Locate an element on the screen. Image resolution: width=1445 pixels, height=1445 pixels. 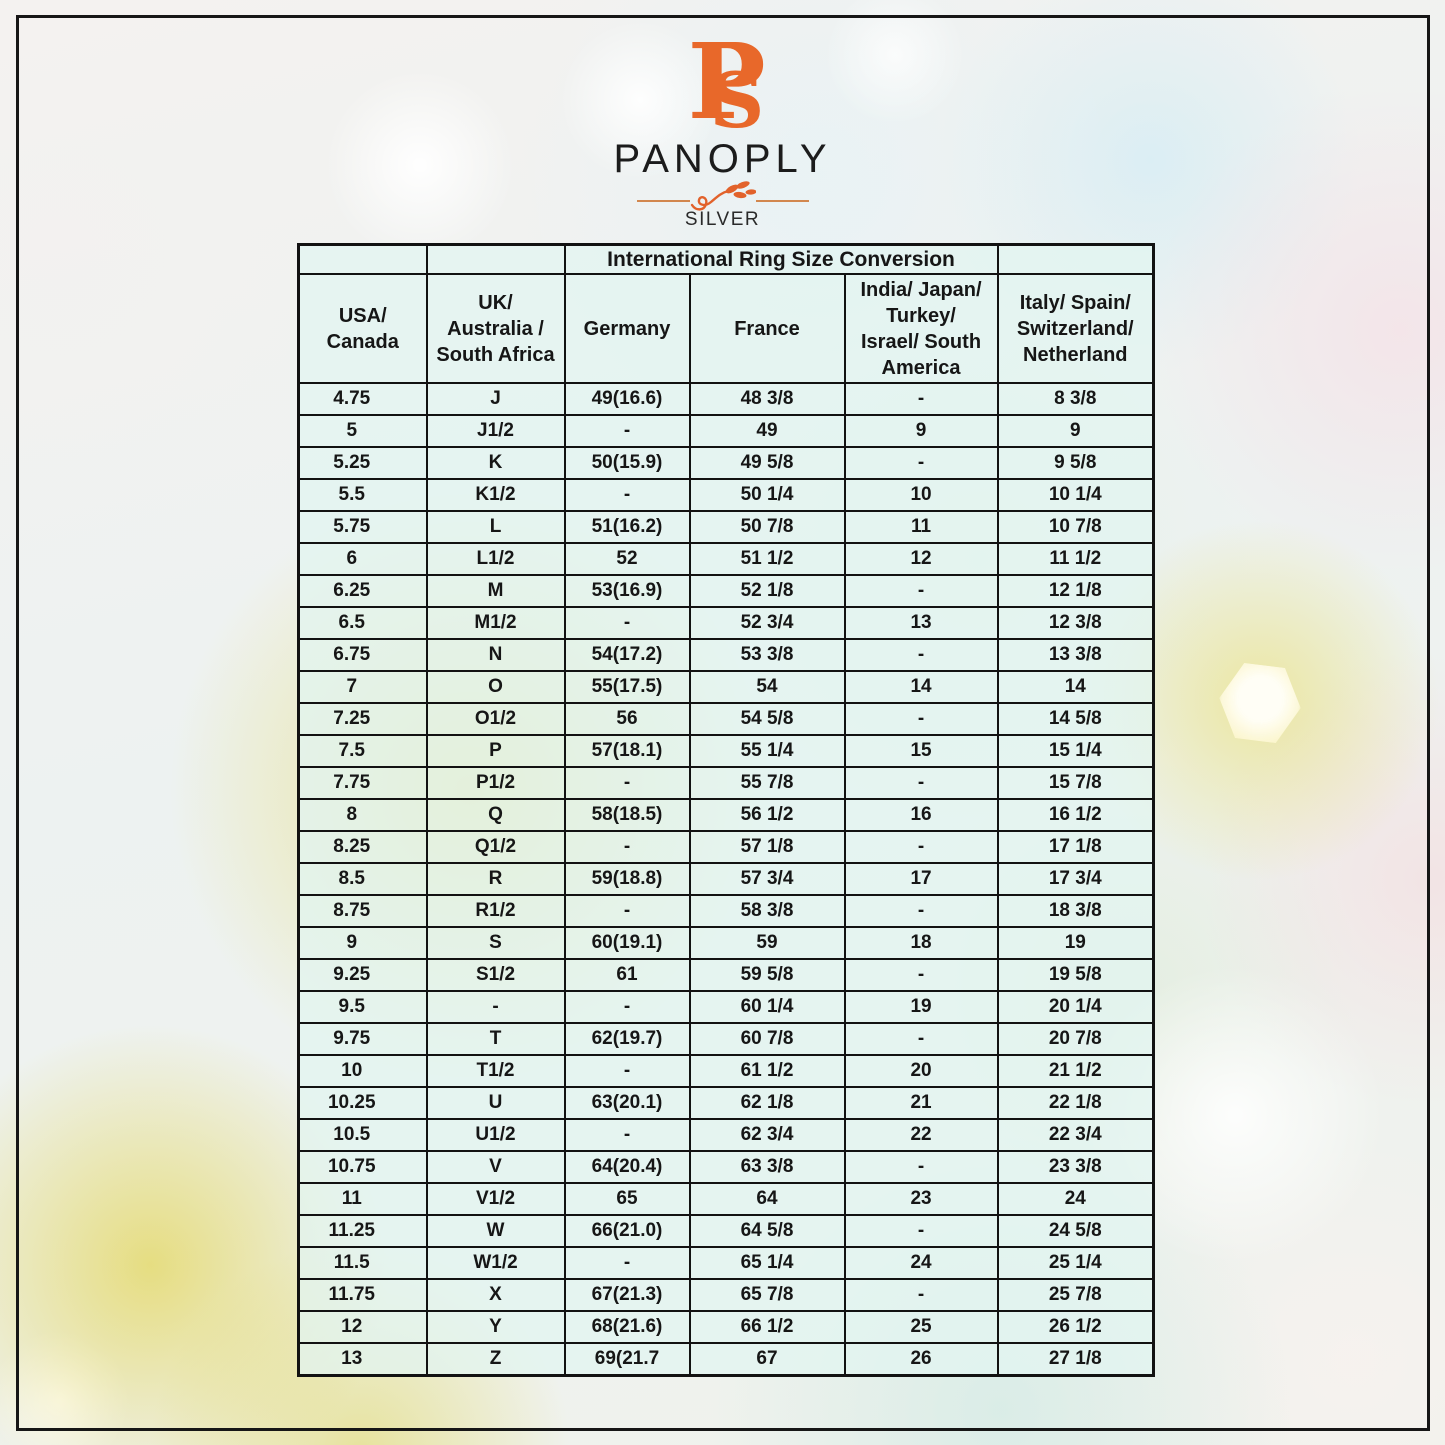
cell-italy-spain: 17 1/8 is located at coordinates (1075, 847).